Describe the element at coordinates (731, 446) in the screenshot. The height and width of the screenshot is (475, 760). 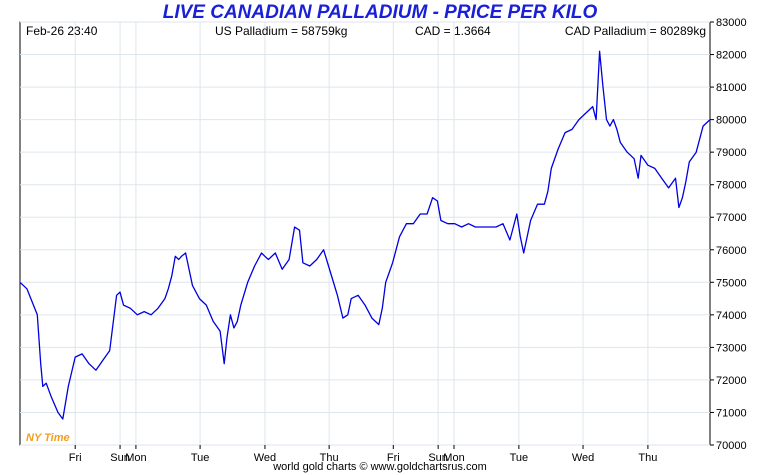
I see `y-tick-label: 70000` at that location.